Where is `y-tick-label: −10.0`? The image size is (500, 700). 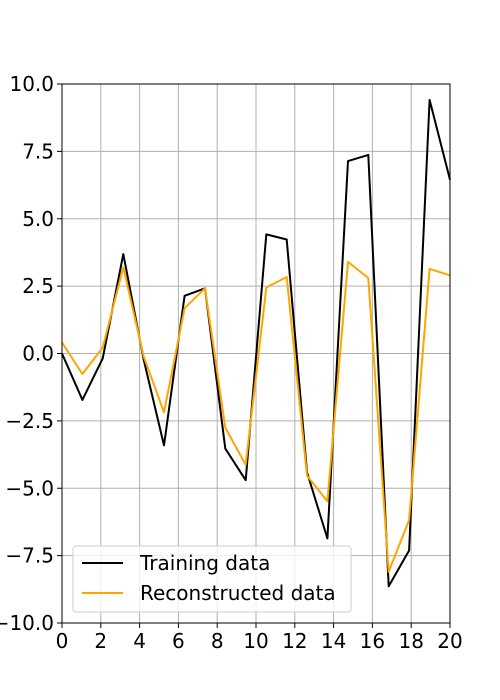 y-tick-label: −10.0 is located at coordinates (27, 623).